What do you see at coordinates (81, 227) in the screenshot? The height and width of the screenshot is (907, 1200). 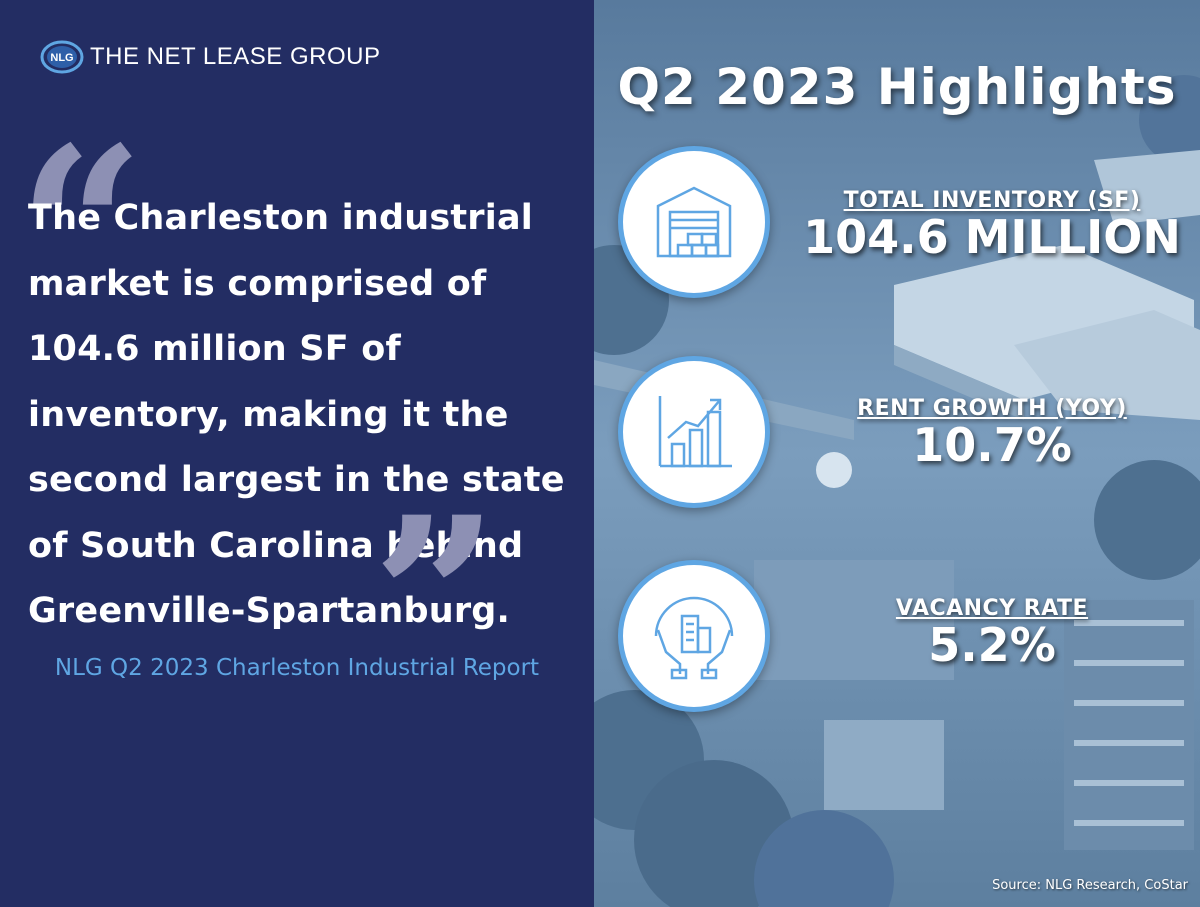 I see `open-quote-mark: “` at bounding box center [81, 227].